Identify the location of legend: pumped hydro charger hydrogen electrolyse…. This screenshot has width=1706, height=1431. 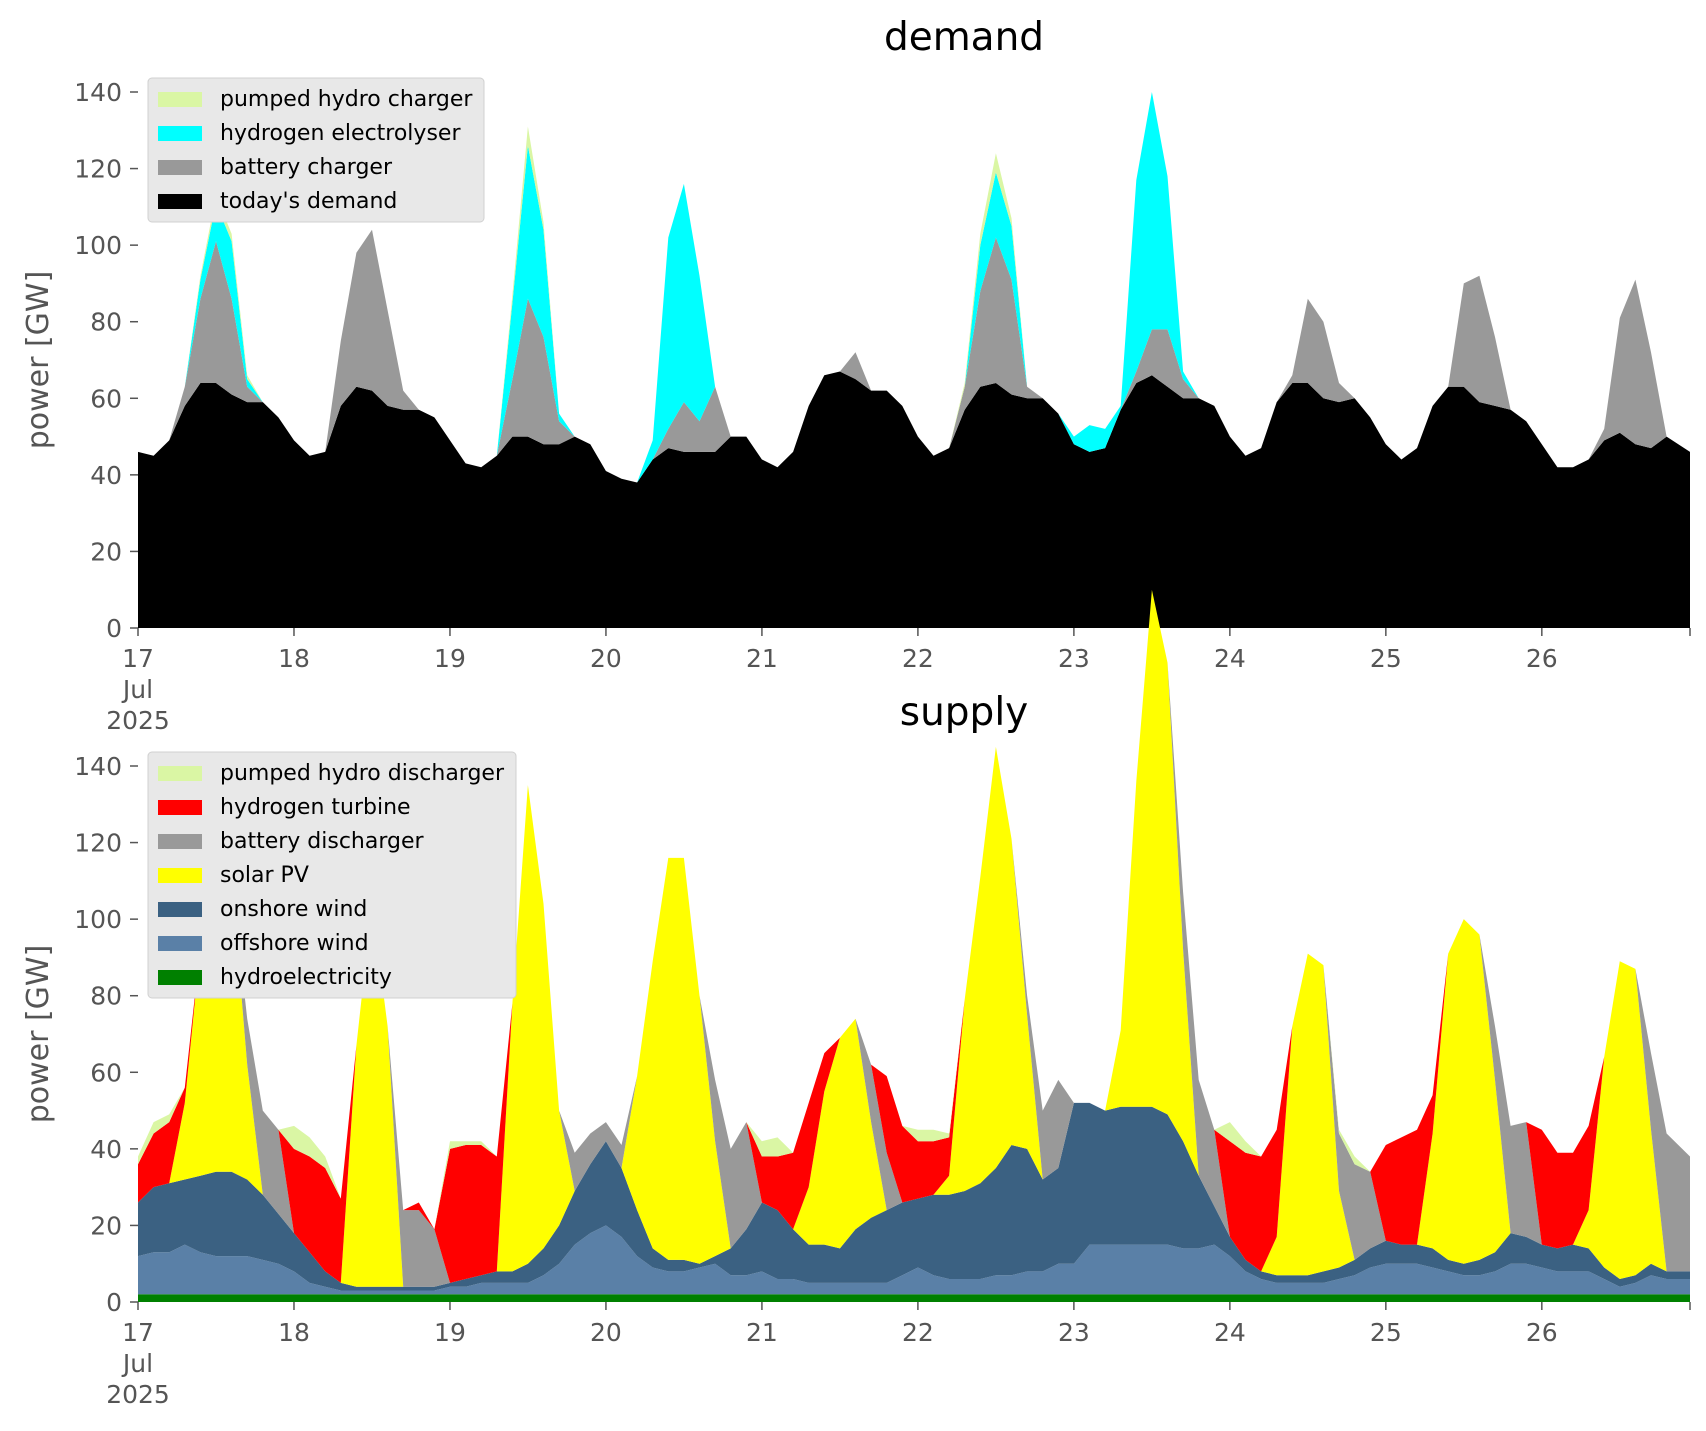
(316, 150).